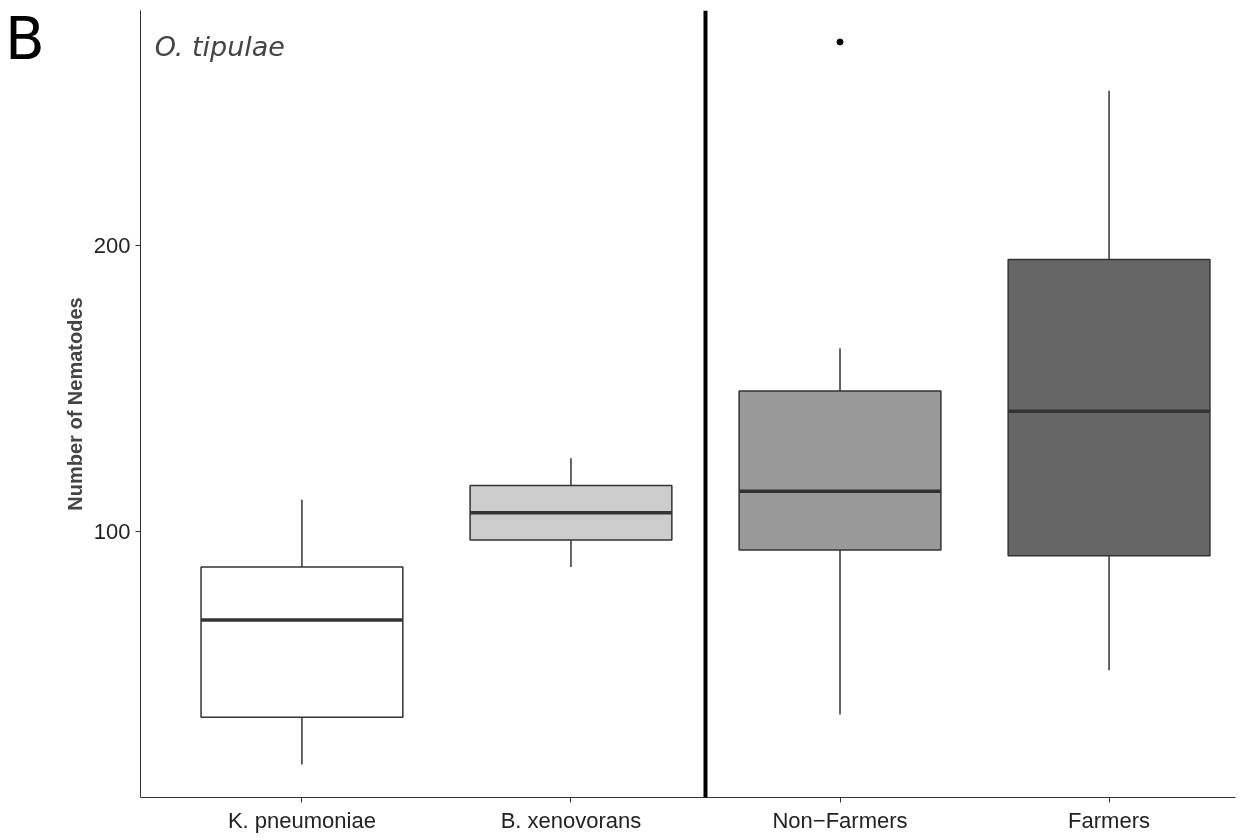 The height and width of the screenshot is (840, 1247). What do you see at coordinates (571, 820) in the screenshot?
I see `x-tick-label: B. xenovorans` at bounding box center [571, 820].